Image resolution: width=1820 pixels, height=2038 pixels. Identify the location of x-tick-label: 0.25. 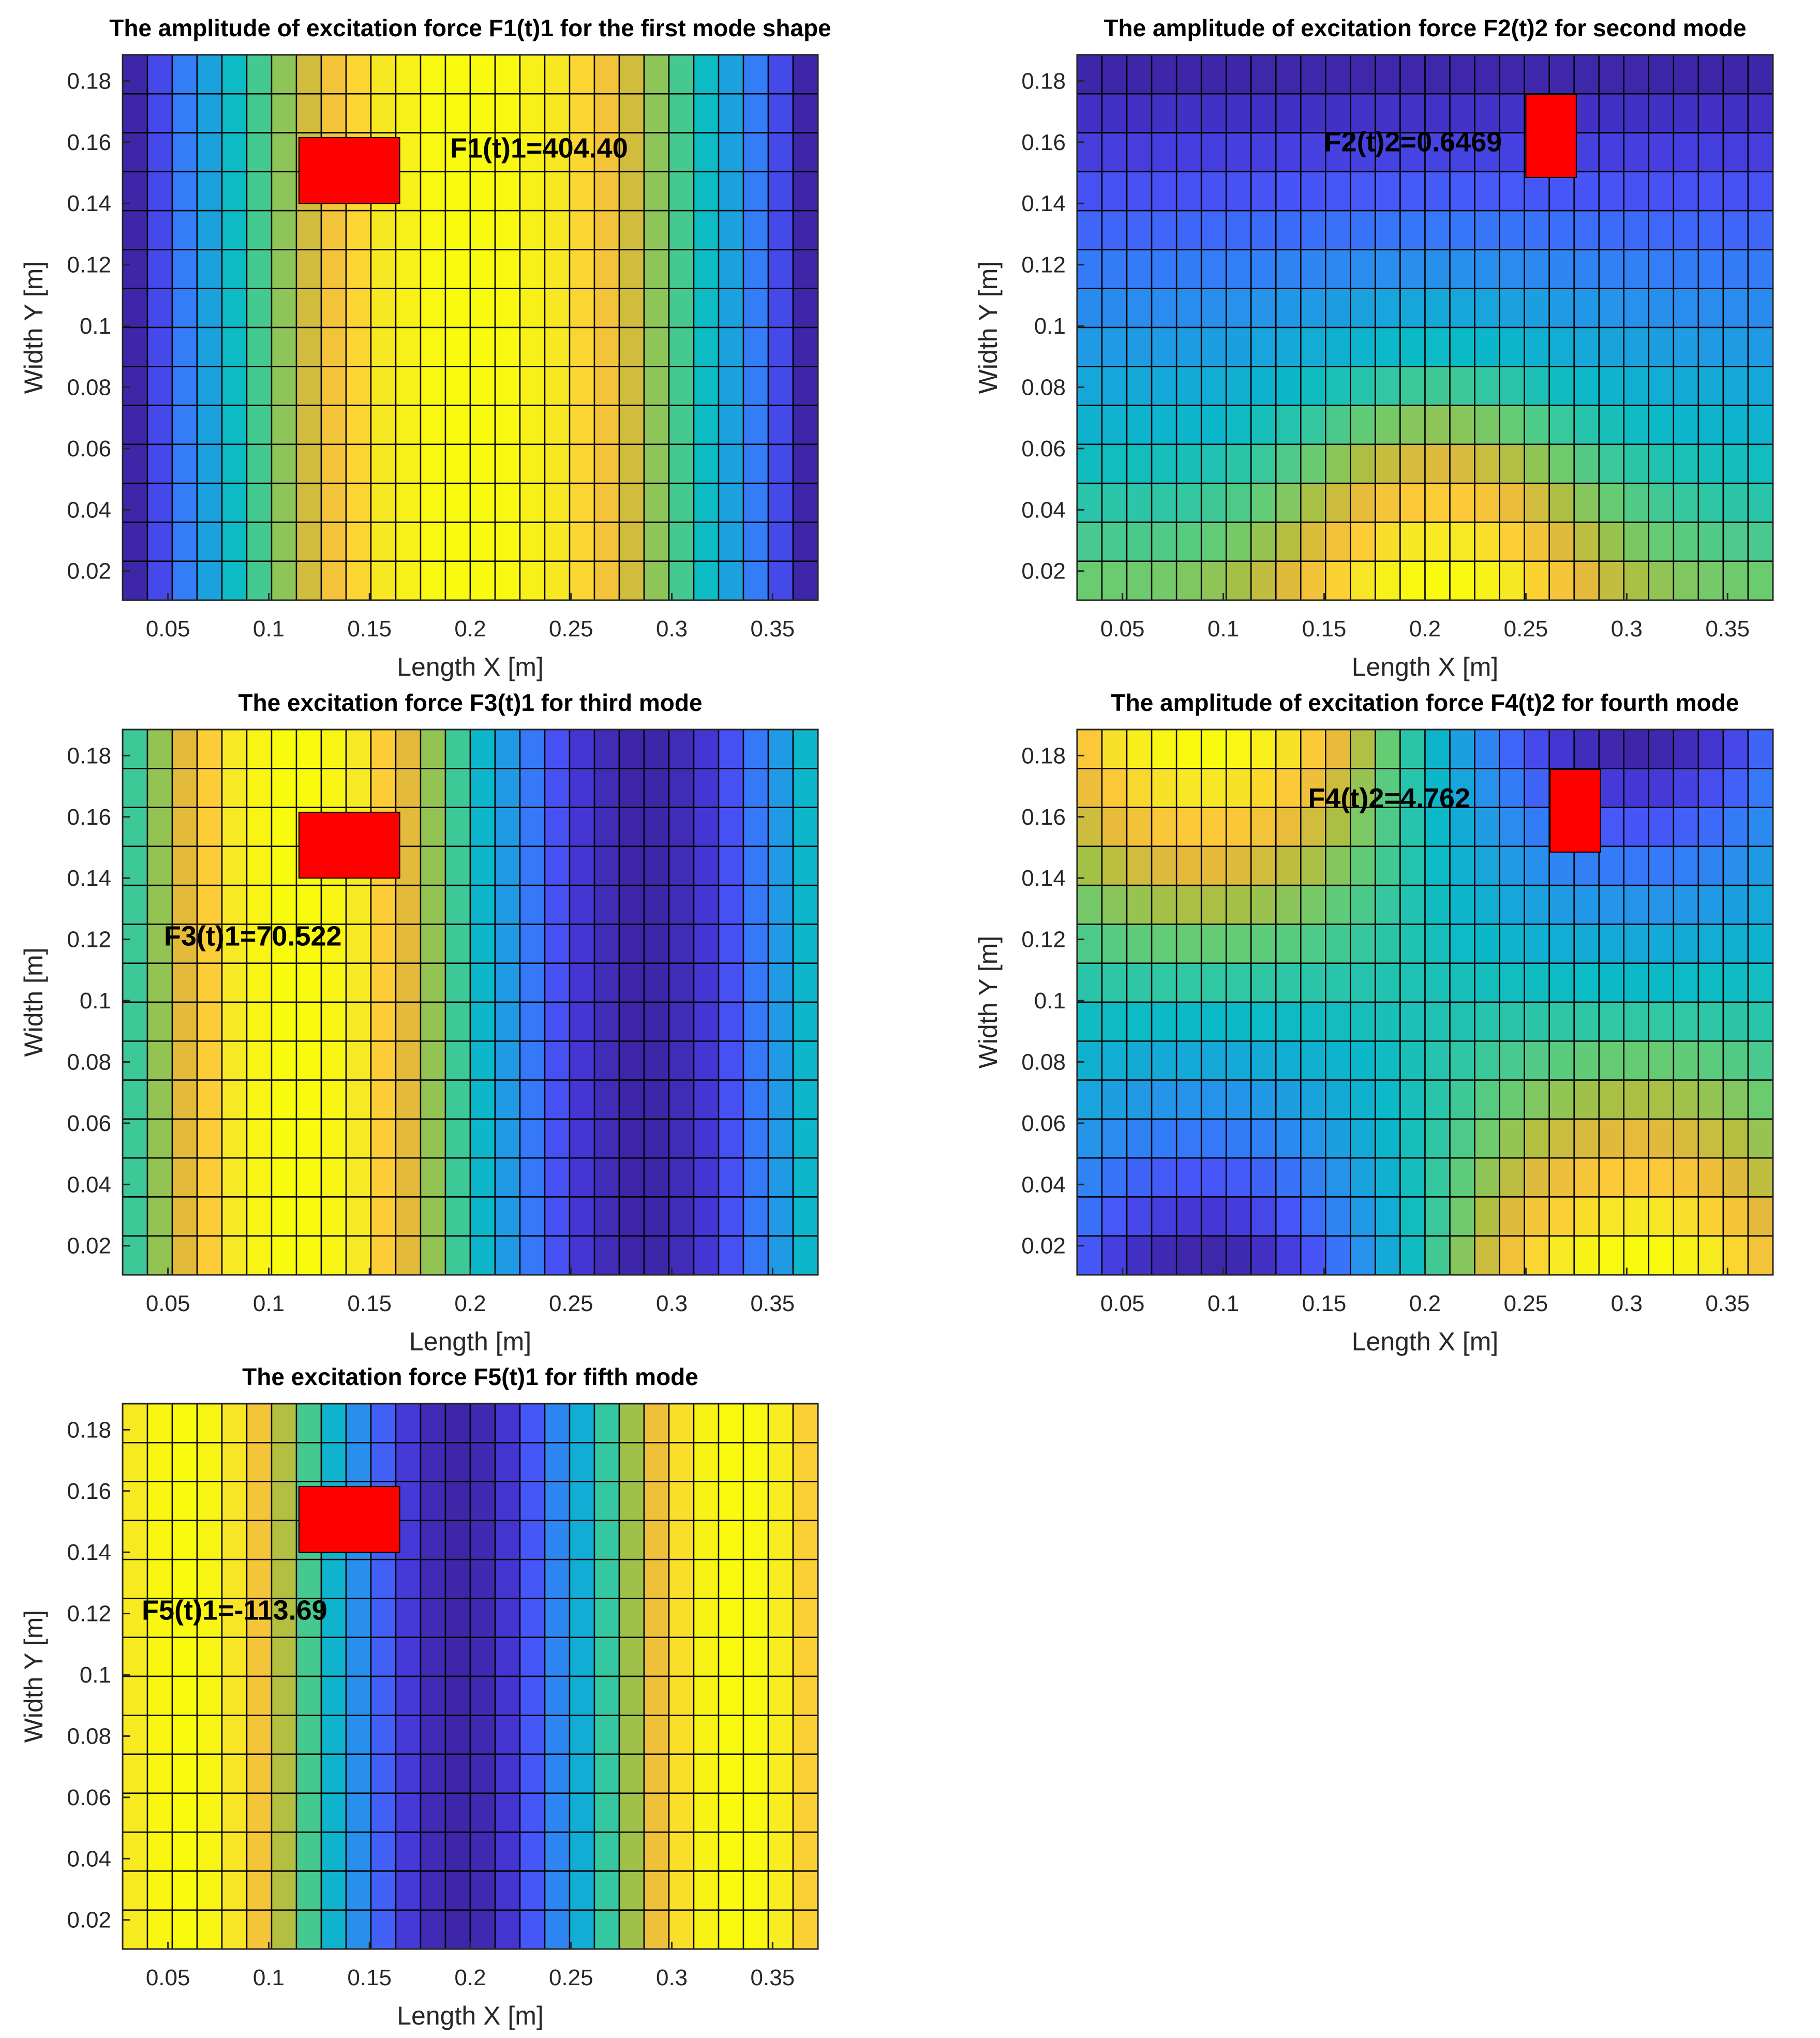
(571, 1977).